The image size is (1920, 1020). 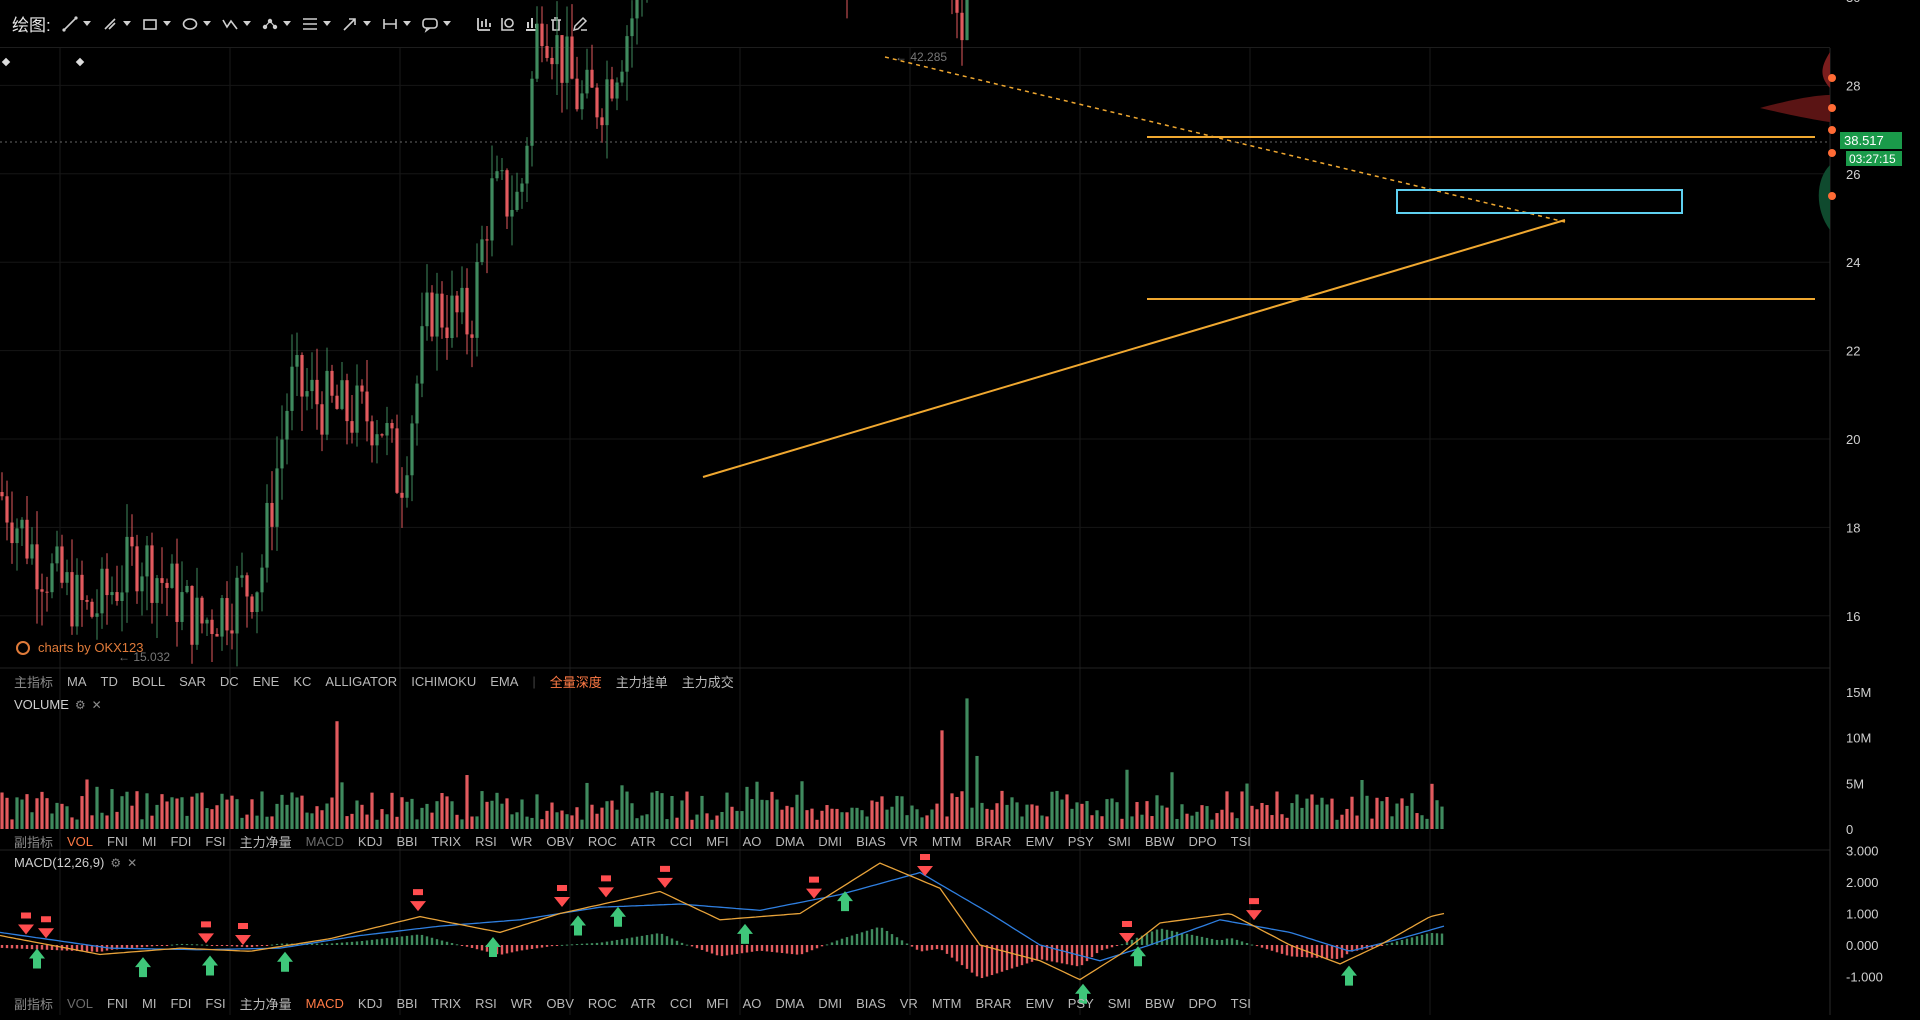 I want to click on indicator-fni: FNI, so click(x=117, y=841).